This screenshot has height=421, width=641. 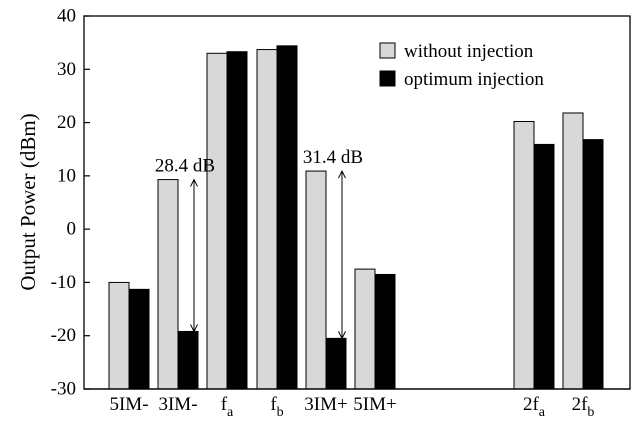 What do you see at coordinates (66, 175) in the screenshot?
I see `y-tick-label: 10` at bounding box center [66, 175].